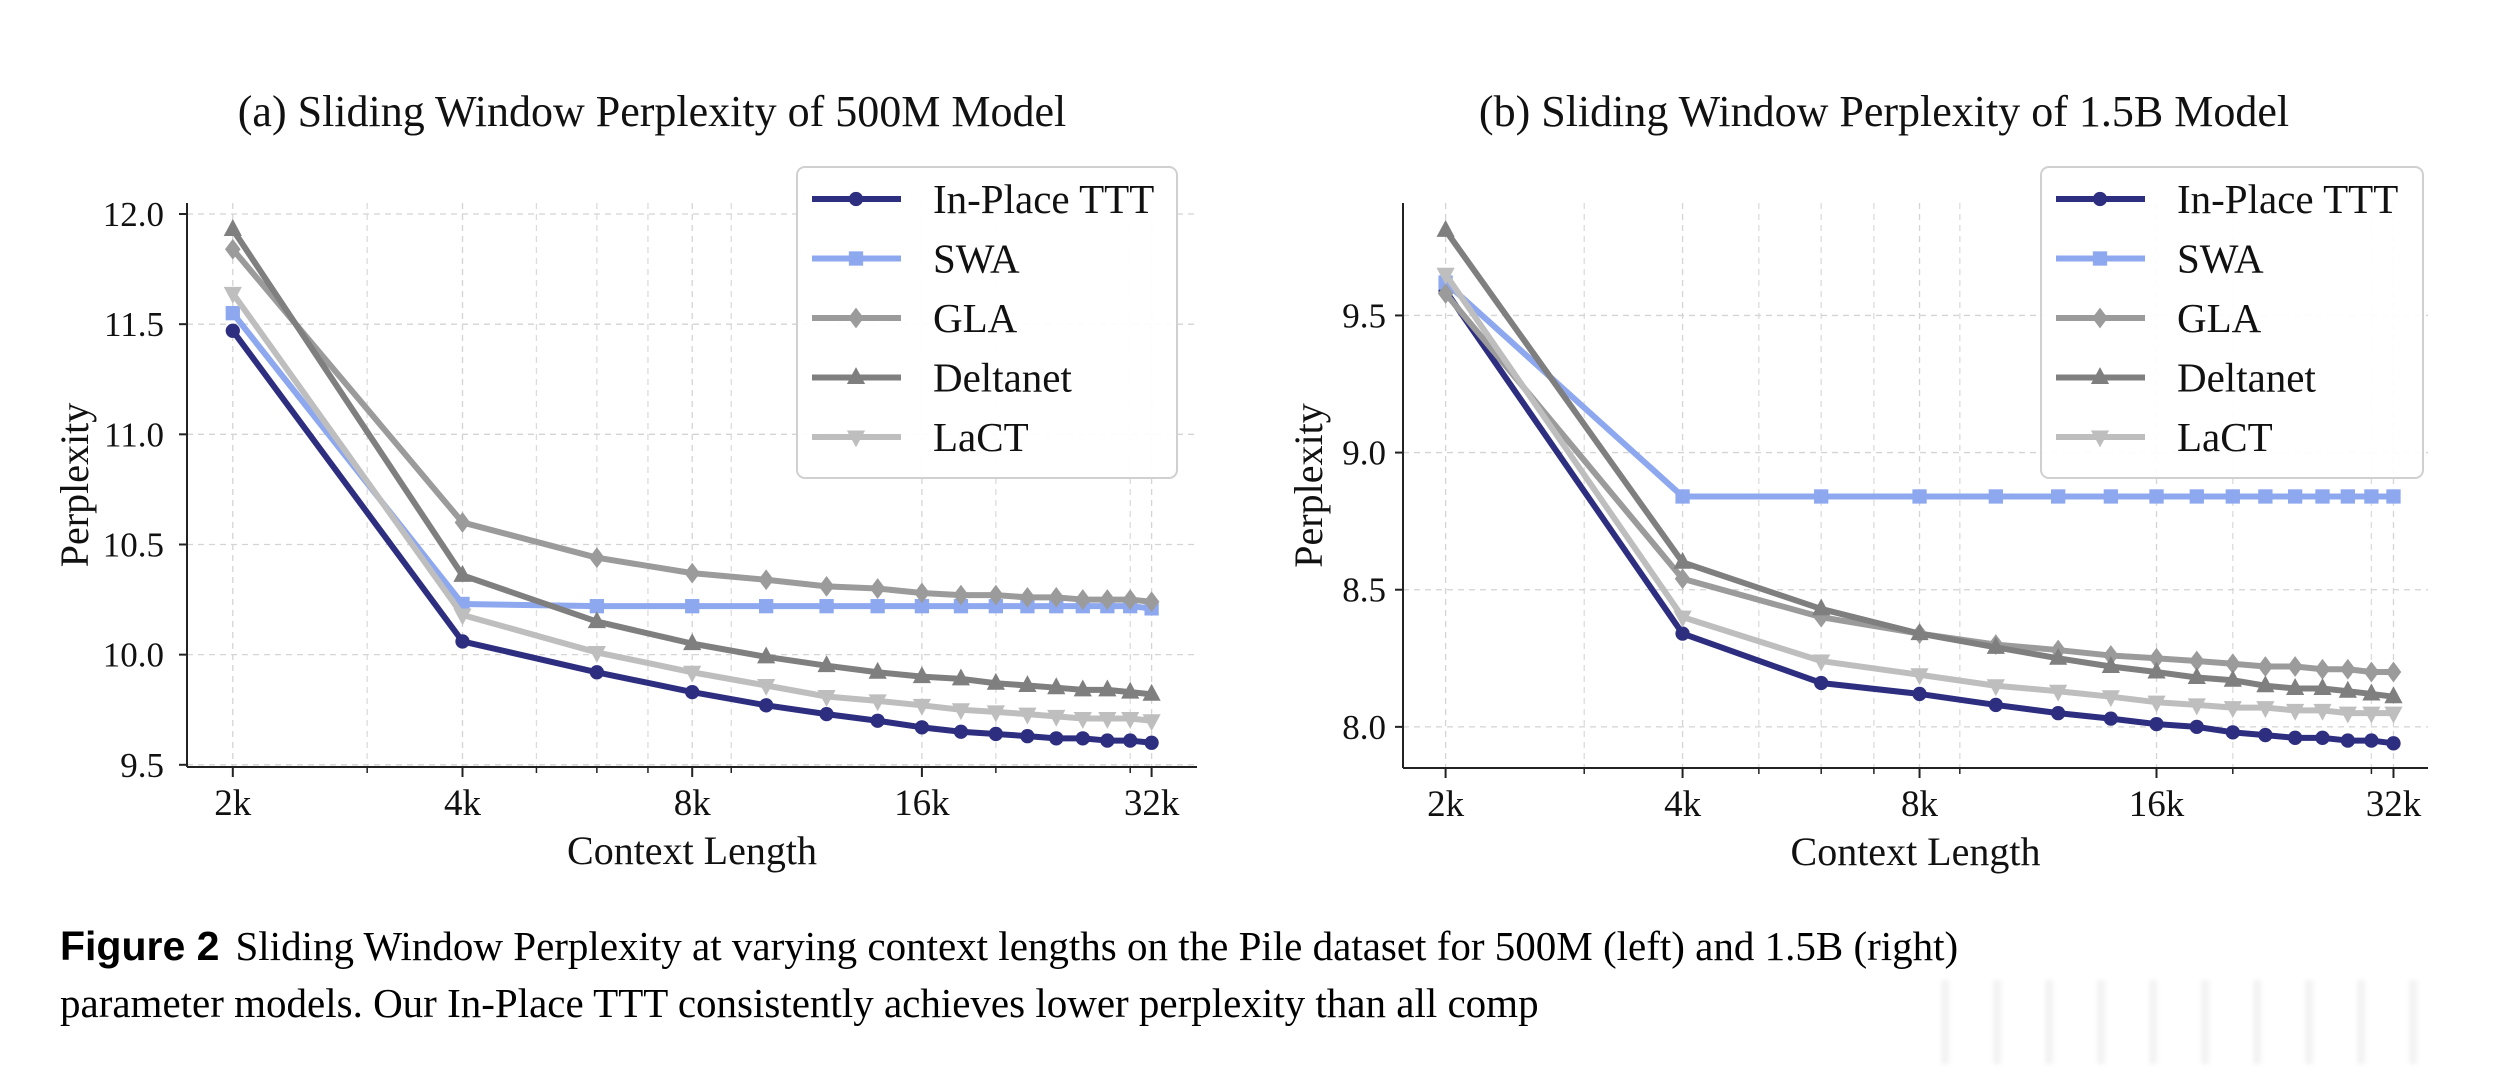  I want to click on legend-item: GLA, so click(915, 318).